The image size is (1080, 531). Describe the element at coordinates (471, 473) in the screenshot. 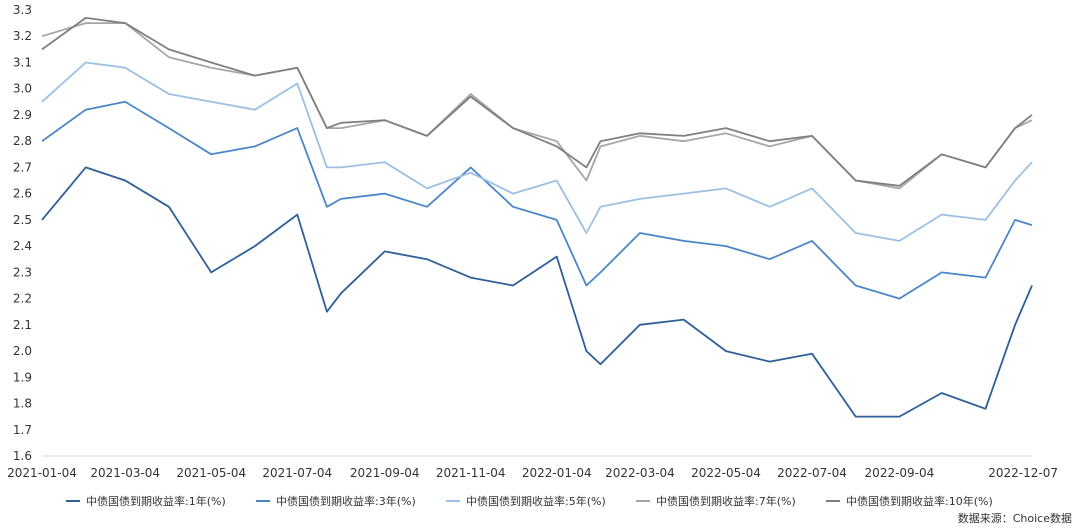

I see `x-tick-label: 2021-11-04` at that location.